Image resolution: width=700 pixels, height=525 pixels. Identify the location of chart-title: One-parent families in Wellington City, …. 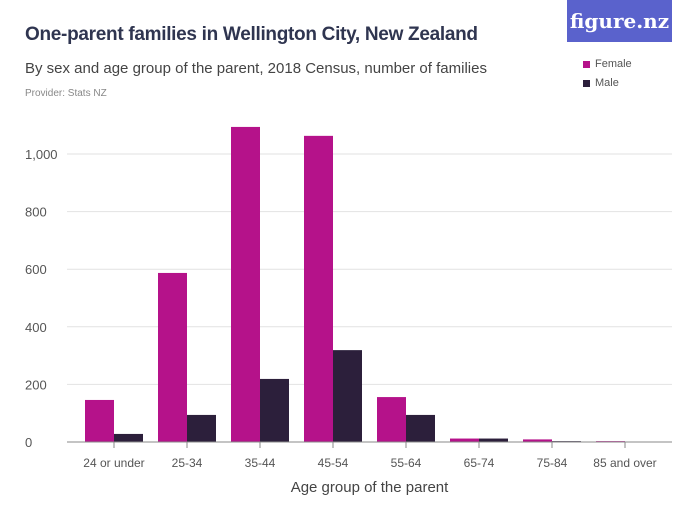
(251, 34).